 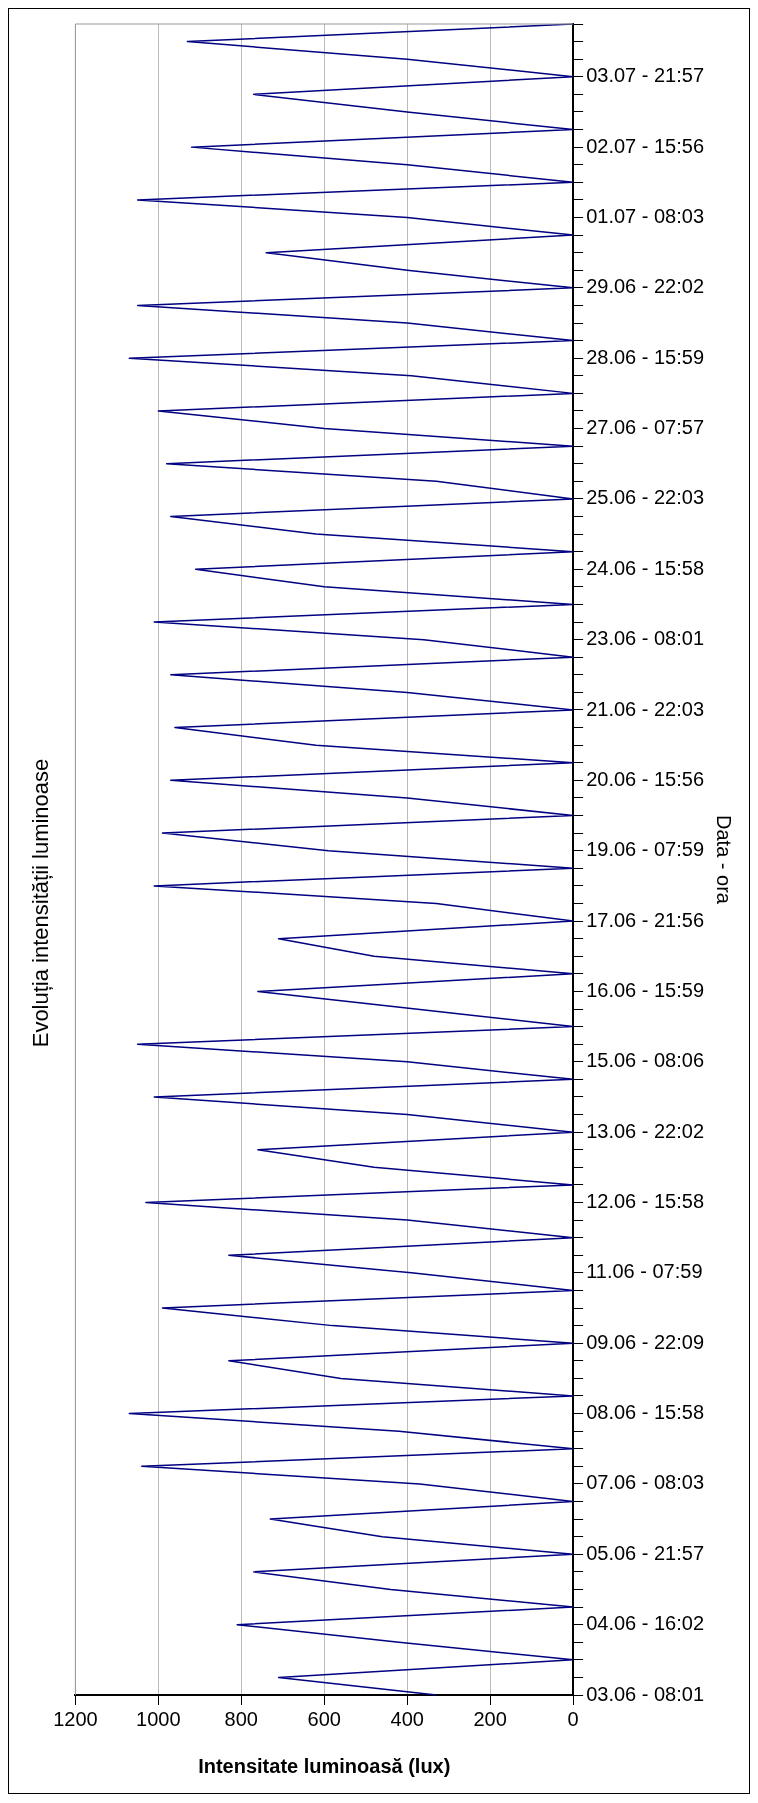 I want to click on y-tick-label: 11.06 - 07:59, so click(x=644, y=1271).